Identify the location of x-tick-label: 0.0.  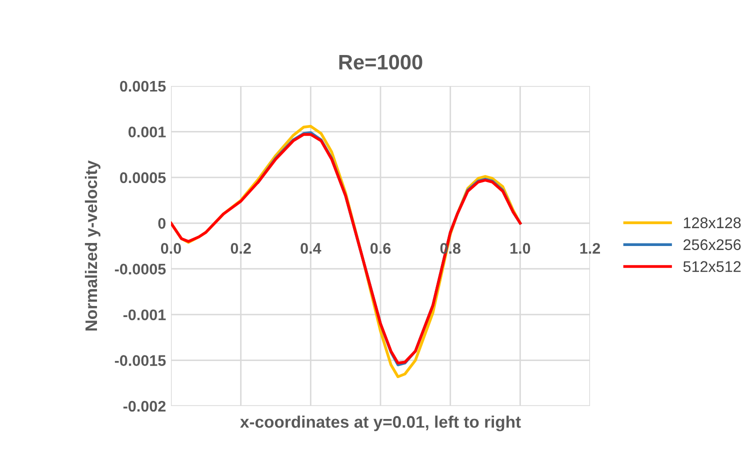
(170, 248).